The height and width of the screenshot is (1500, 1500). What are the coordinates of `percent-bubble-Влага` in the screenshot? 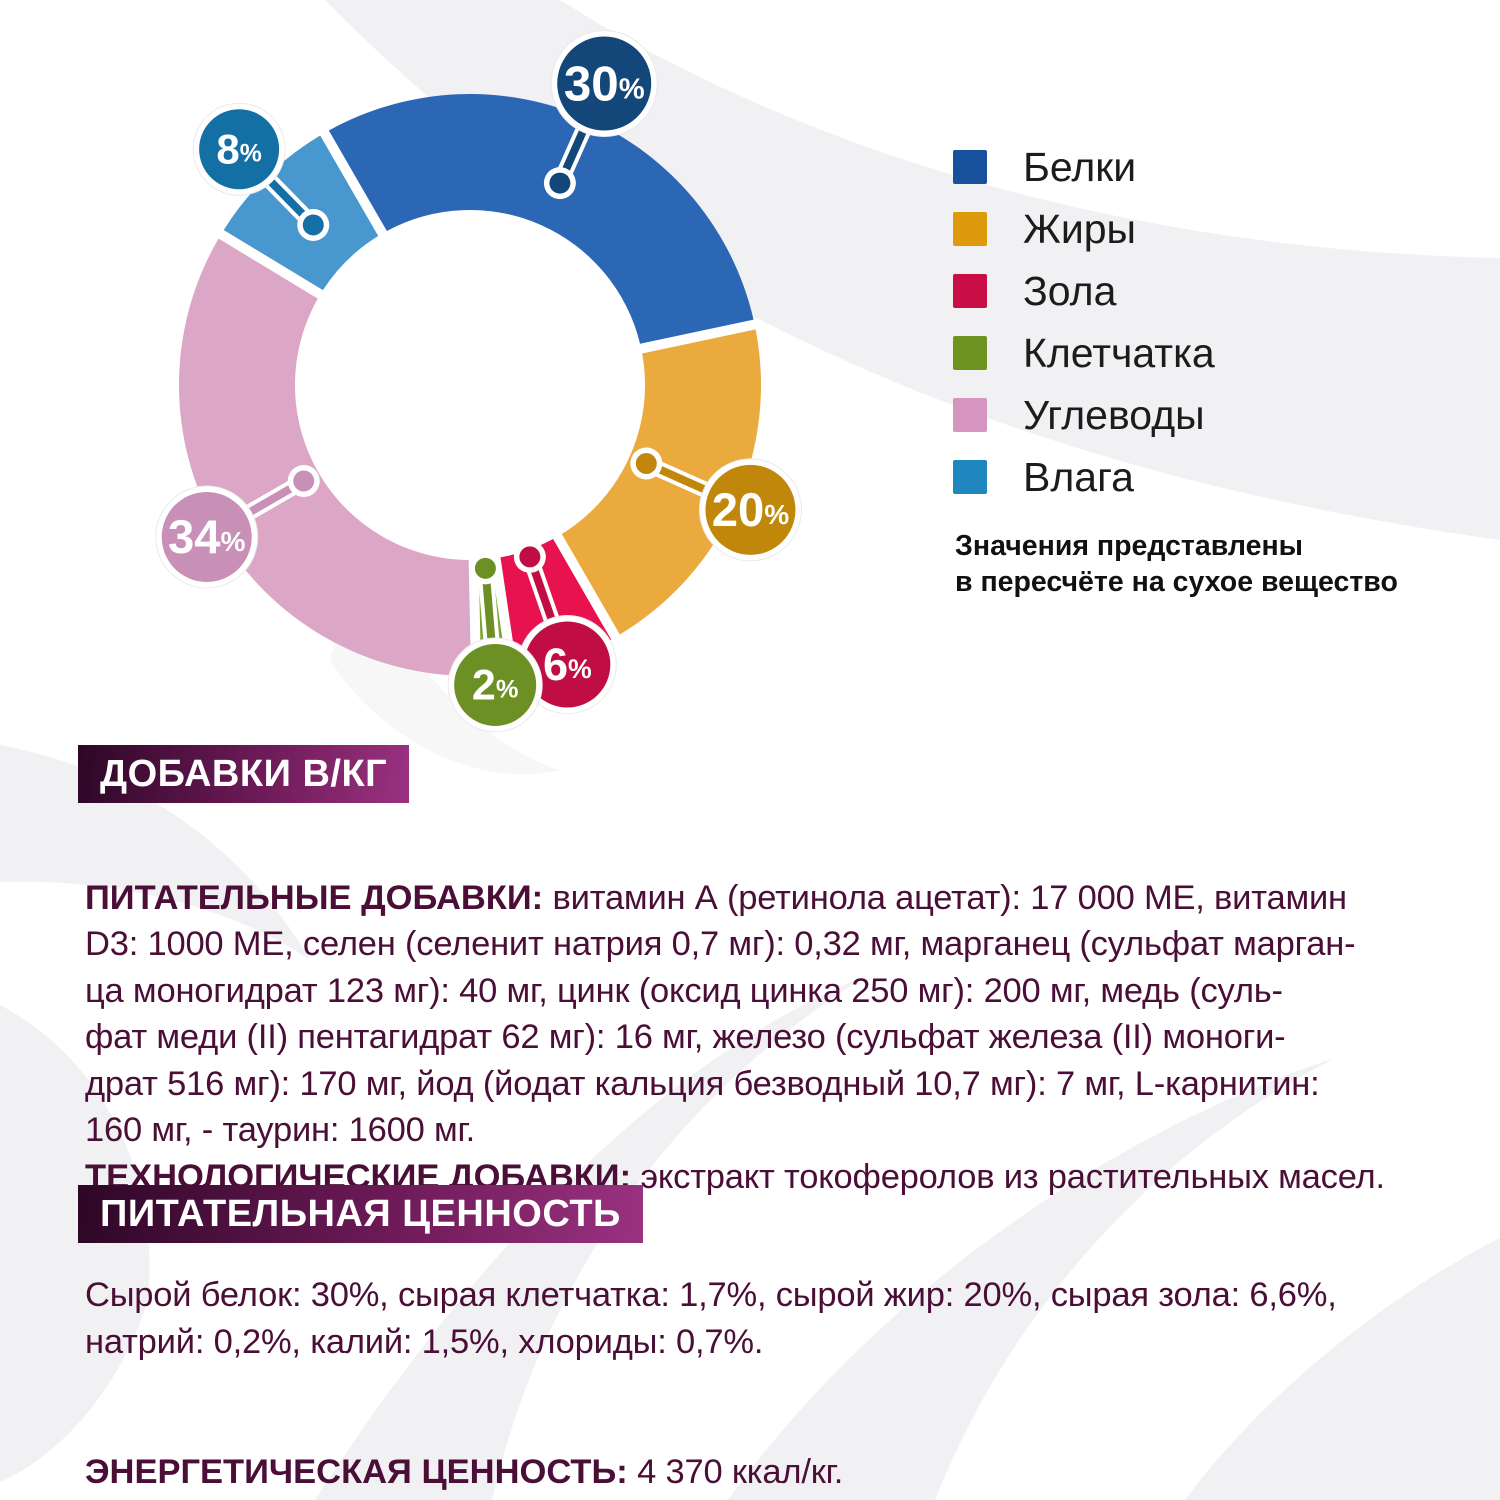 It's located at (239, 149).